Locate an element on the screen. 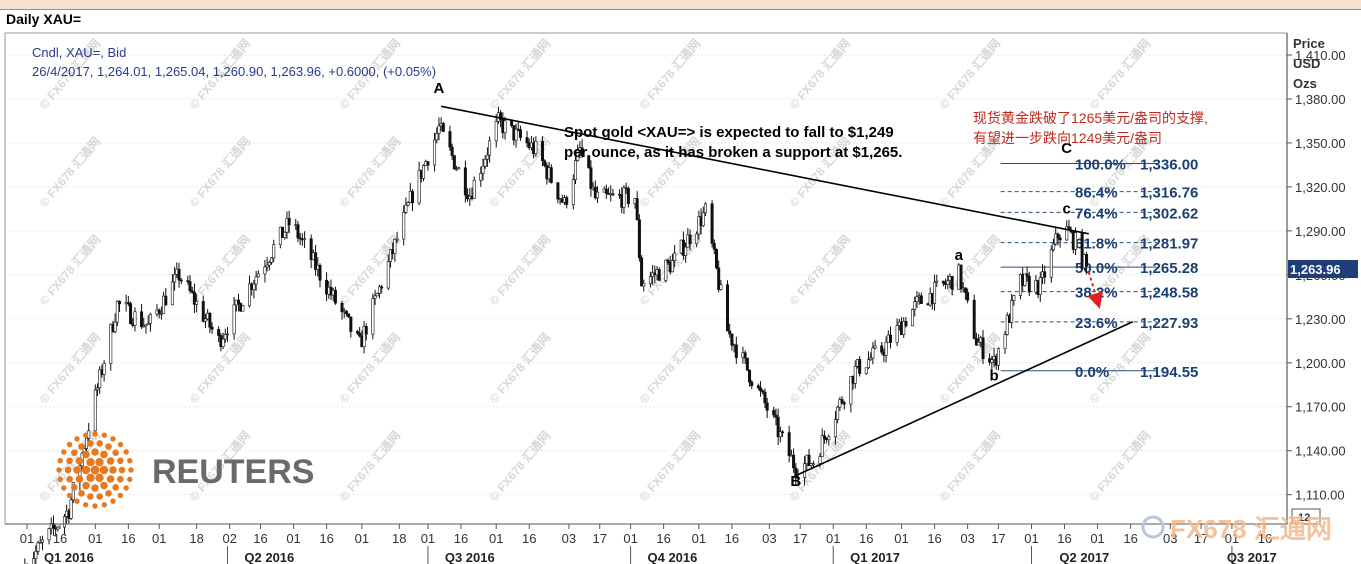 This screenshot has width=1361, height=564. fib-percent: 86.4% is located at coordinates (1096, 193).